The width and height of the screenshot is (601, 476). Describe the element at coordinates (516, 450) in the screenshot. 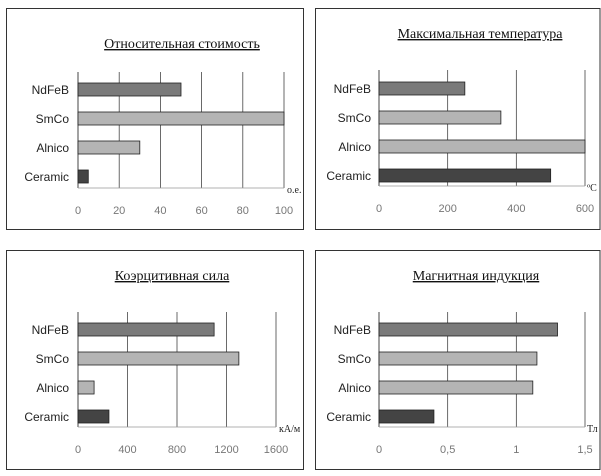

I see `tick-label: 1` at that location.